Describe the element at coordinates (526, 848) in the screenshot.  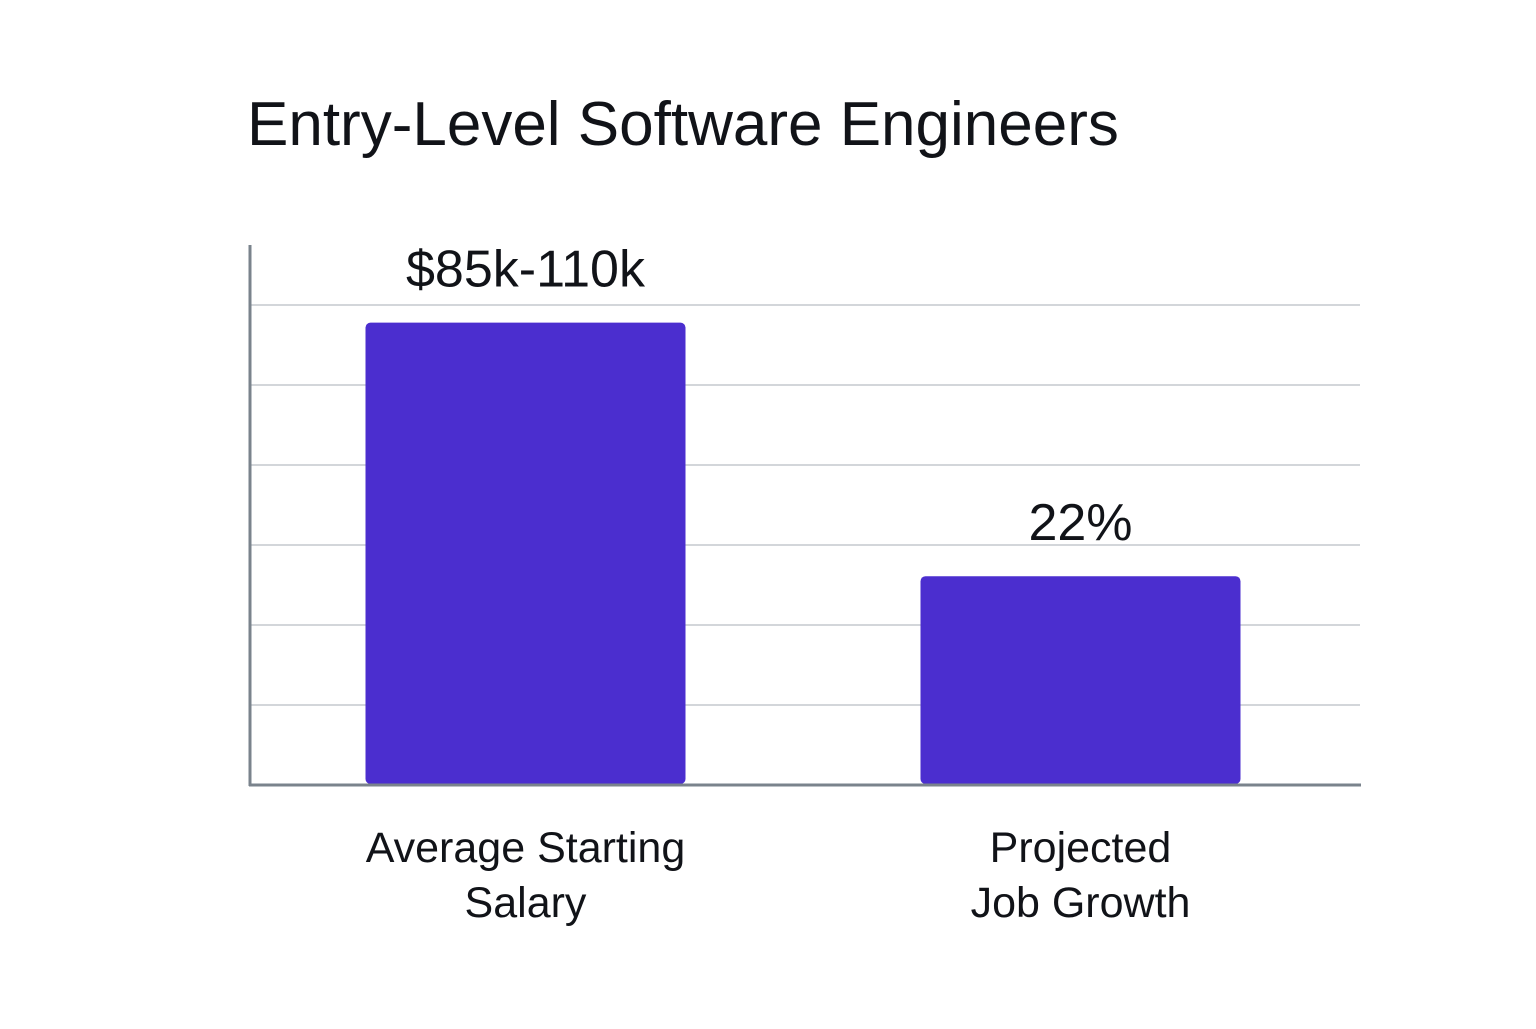
I see `x-tick-label: Average Starting` at that location.